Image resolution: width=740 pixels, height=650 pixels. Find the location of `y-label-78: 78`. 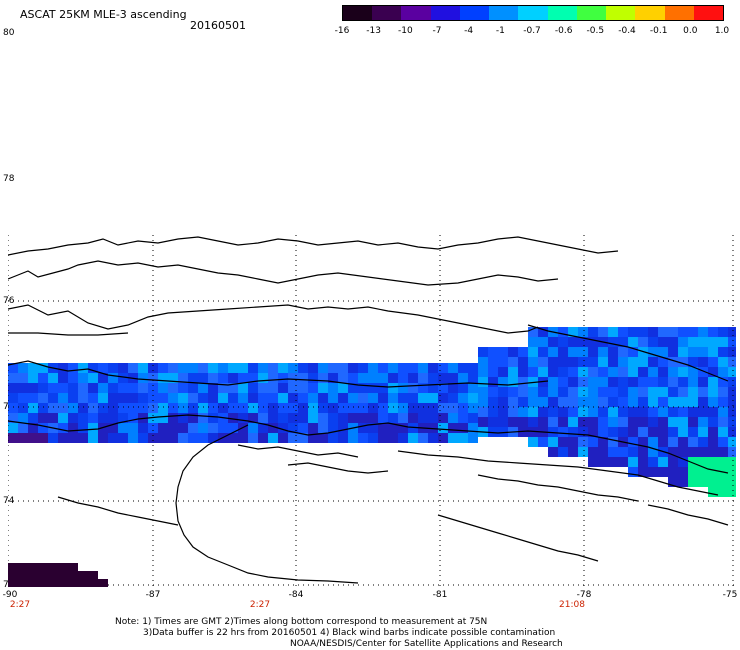

y-label-78: 78 is located at coordinates (9, 179).